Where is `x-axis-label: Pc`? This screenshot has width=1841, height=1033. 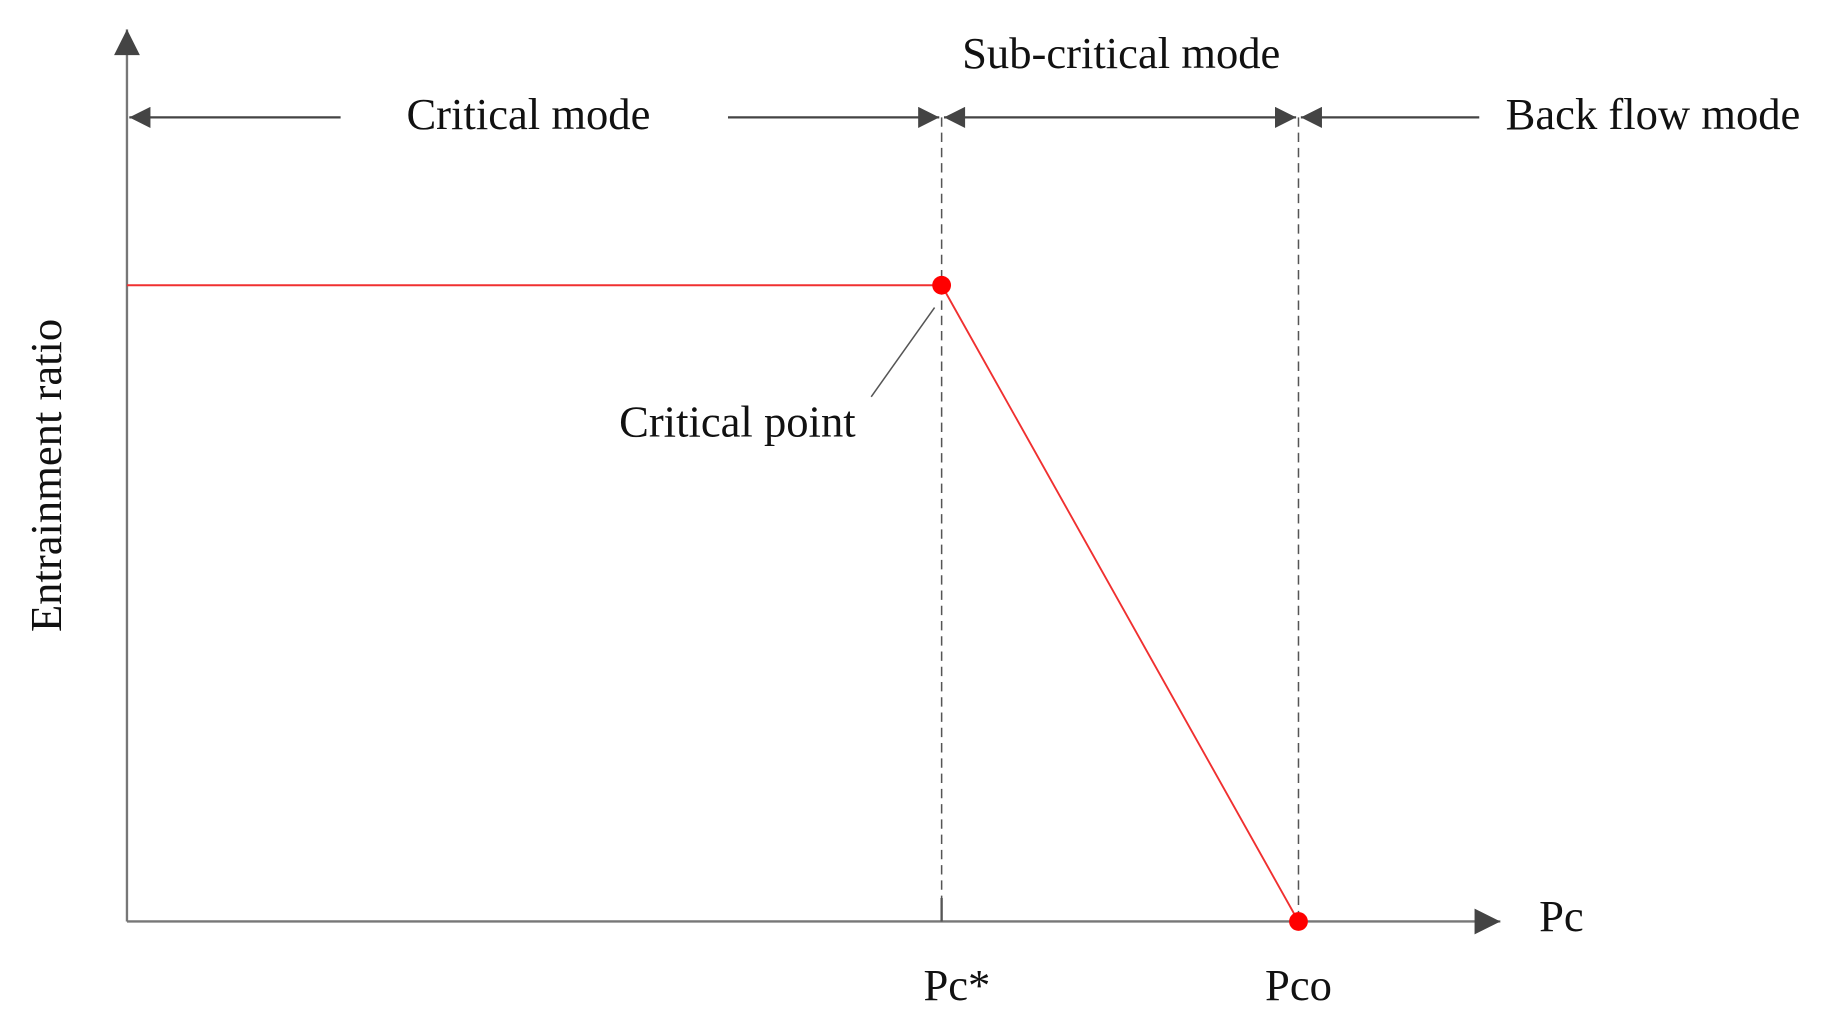 x-axis-label: Pc is located at coordinates (1561, 916).